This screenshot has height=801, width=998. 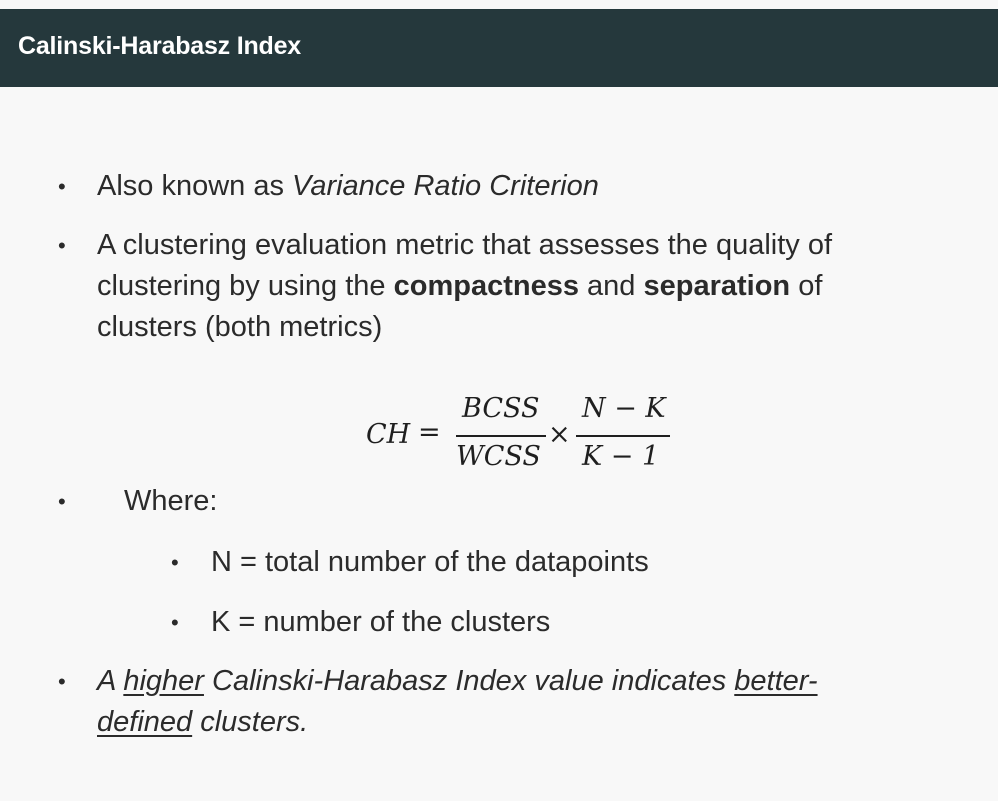 I want to click on conclusion-part2: Calinski-Harabasz Index value indicates, so click(x=469, y=681).